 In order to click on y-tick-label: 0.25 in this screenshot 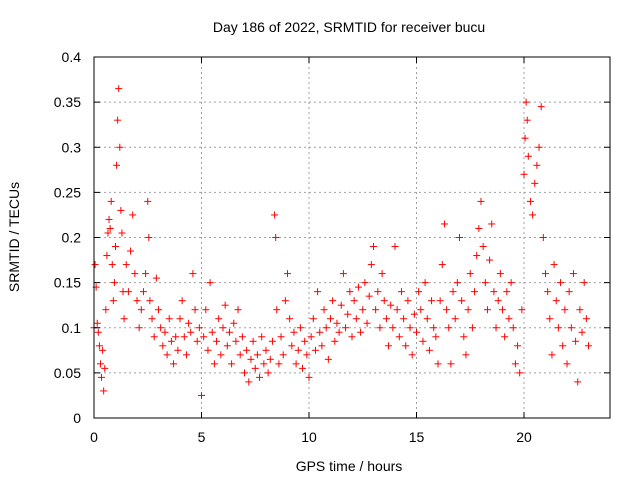, I will do `click(67, 192)`.